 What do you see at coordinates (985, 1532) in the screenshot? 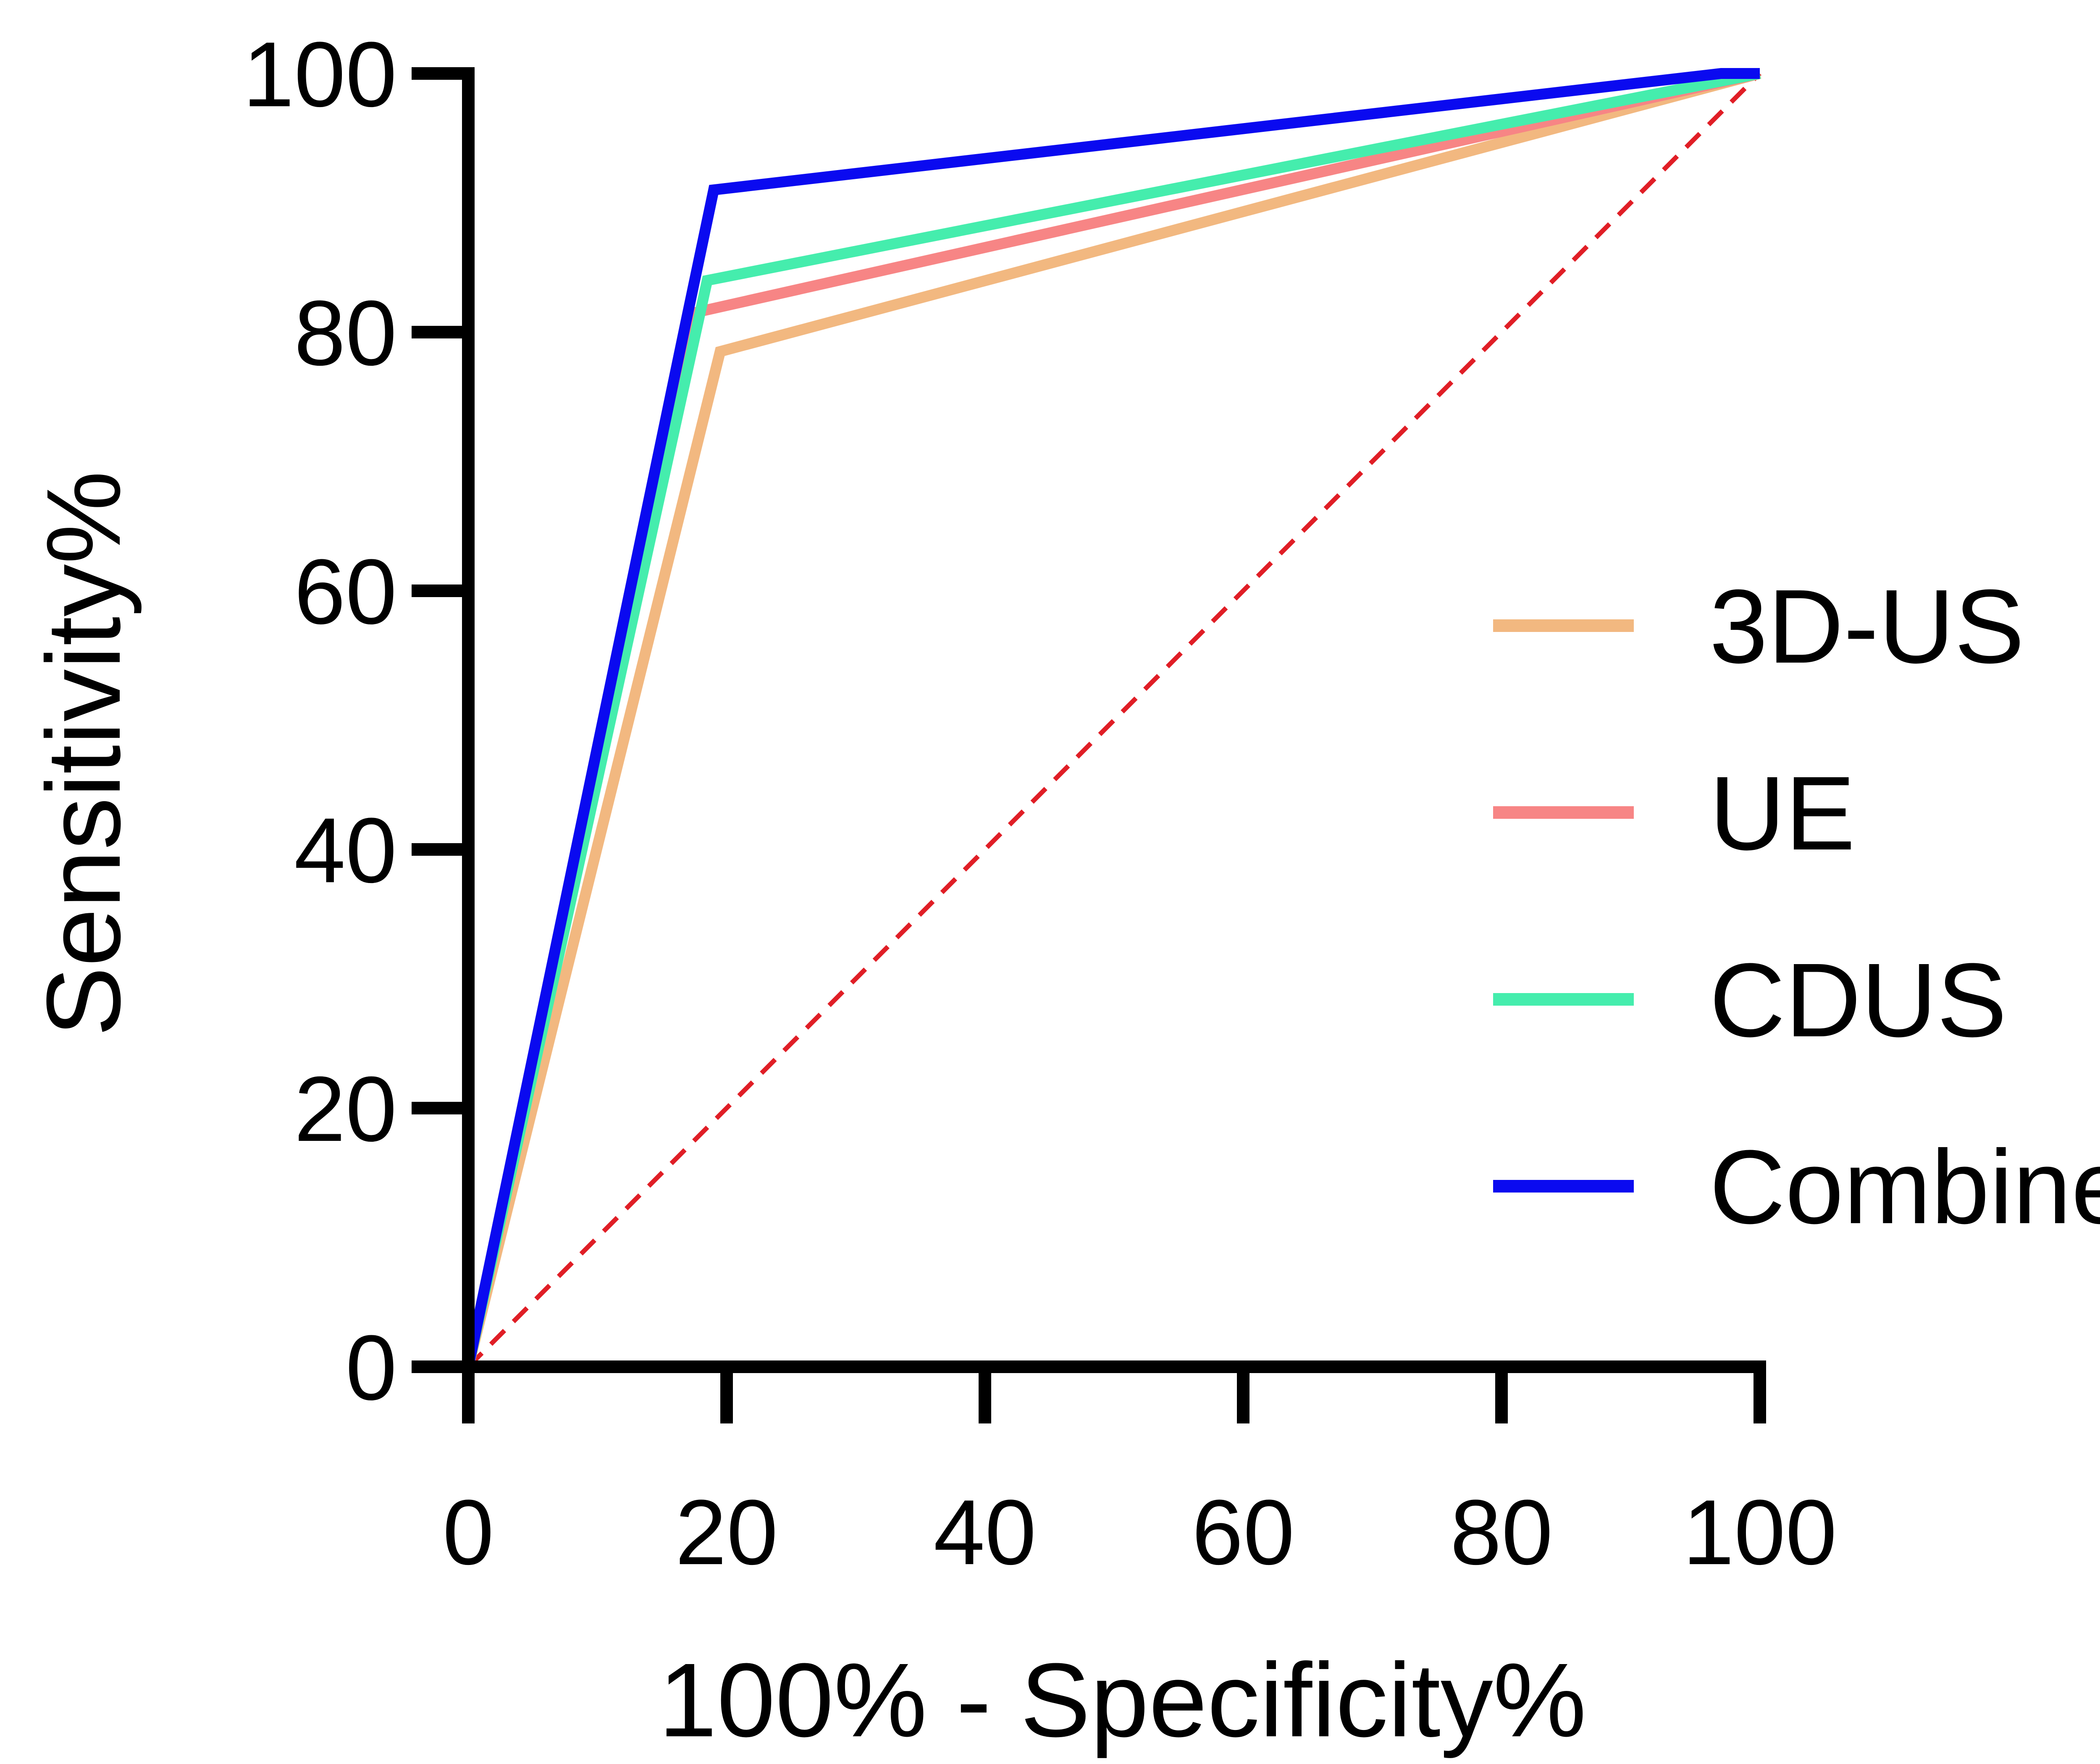
I see `x-tick-label: 40` at bounding box center [985, 1532].